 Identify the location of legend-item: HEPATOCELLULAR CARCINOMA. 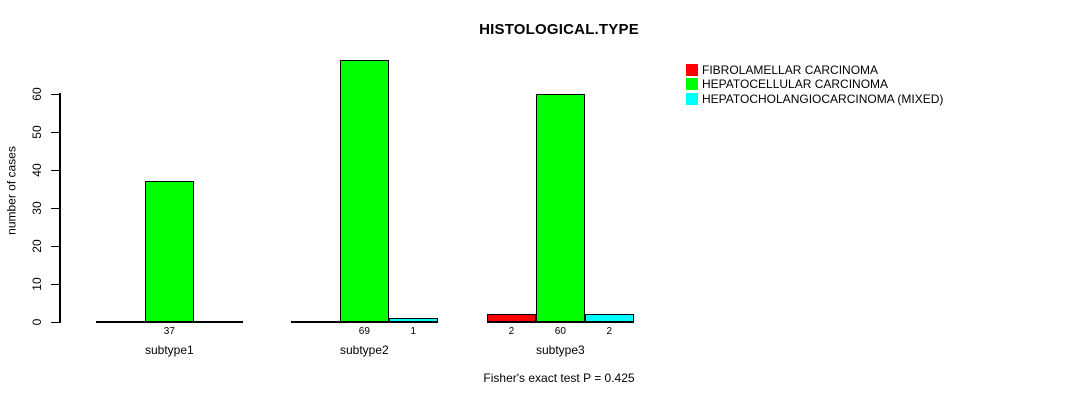
(814, 84).